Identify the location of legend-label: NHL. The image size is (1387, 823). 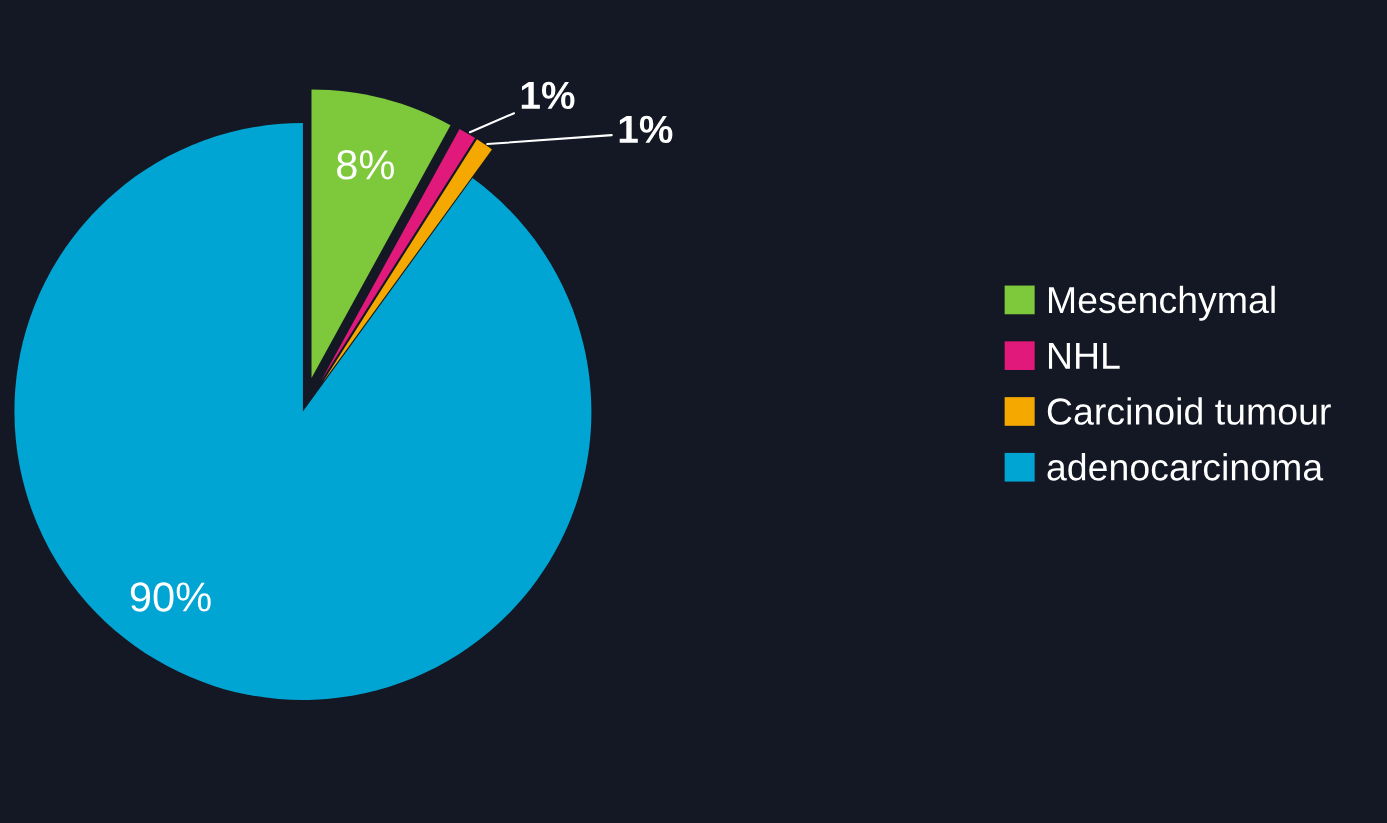
(1084, 355).